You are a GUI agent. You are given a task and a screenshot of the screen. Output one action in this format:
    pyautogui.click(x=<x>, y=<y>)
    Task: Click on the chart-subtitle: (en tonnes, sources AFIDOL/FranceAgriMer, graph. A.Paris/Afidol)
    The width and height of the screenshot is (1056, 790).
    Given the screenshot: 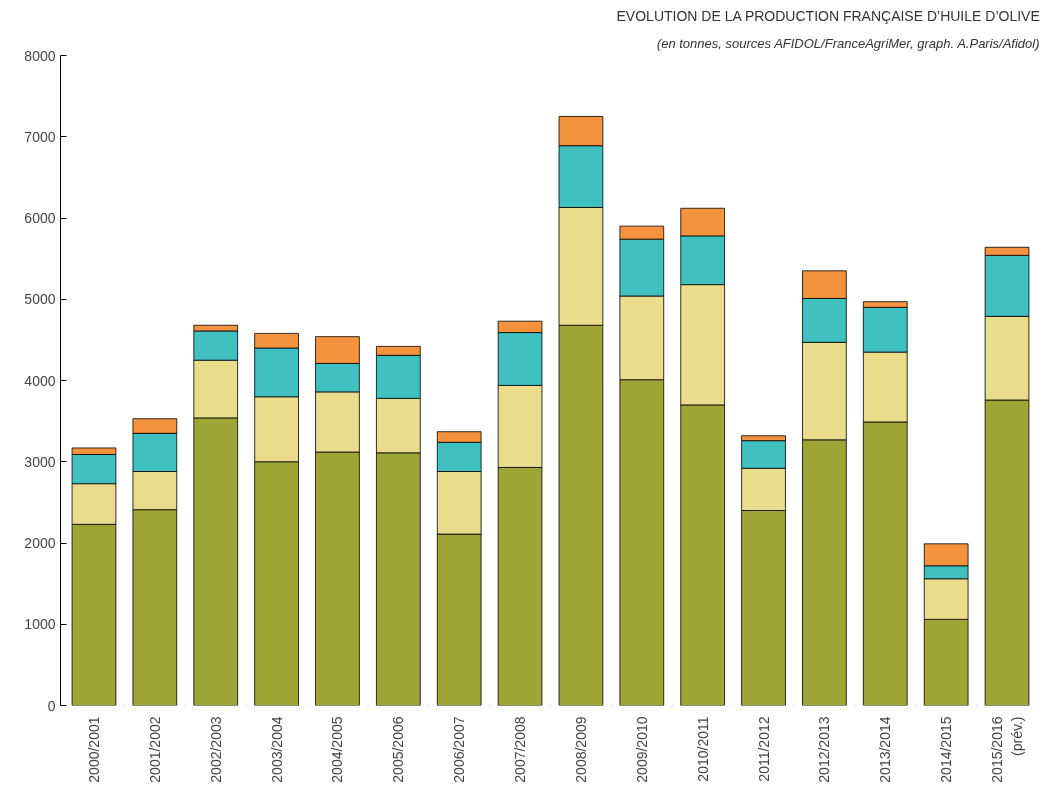 What is the action you would take?
    pyautogui.click(x=848, y=43)
    